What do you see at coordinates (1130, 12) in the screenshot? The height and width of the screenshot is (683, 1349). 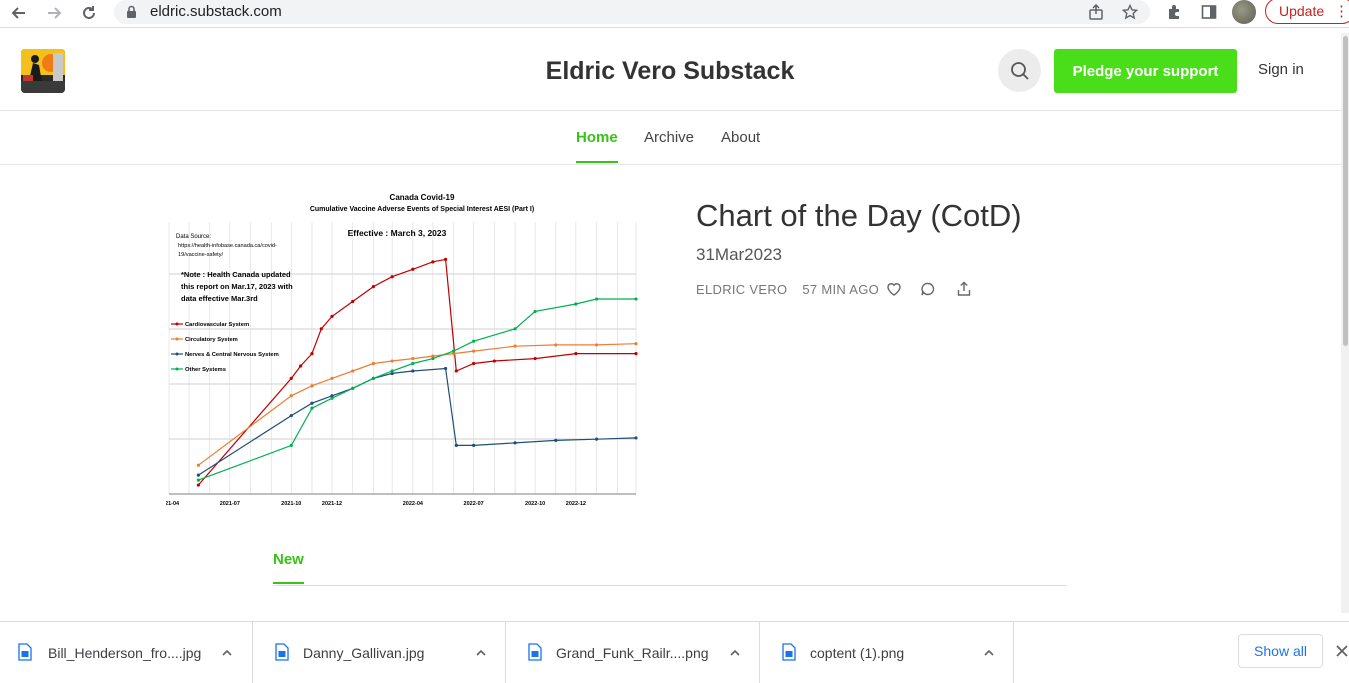 I see `bookmark-star-icon` at bounding box center [1130, 12].